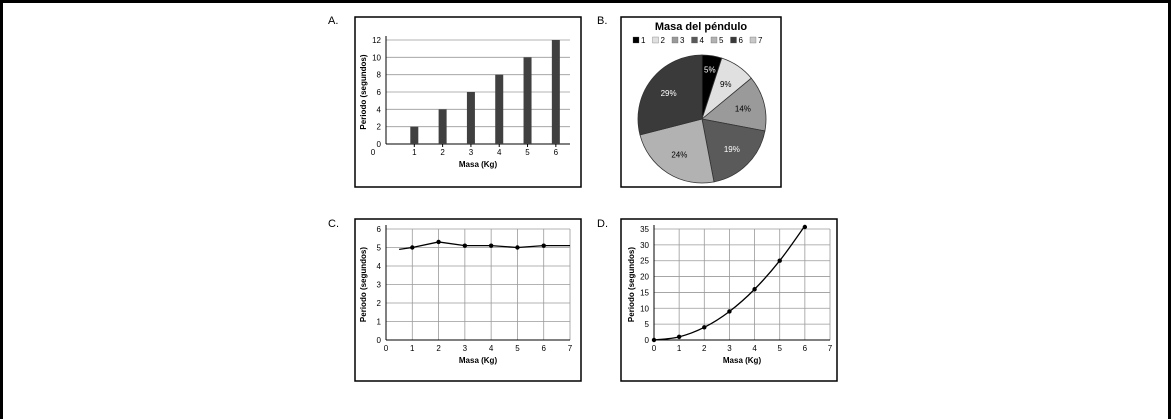  Describe the element at coordinates (376, 40) in the screenshot. I see `y-tick-label: 12` at that location.